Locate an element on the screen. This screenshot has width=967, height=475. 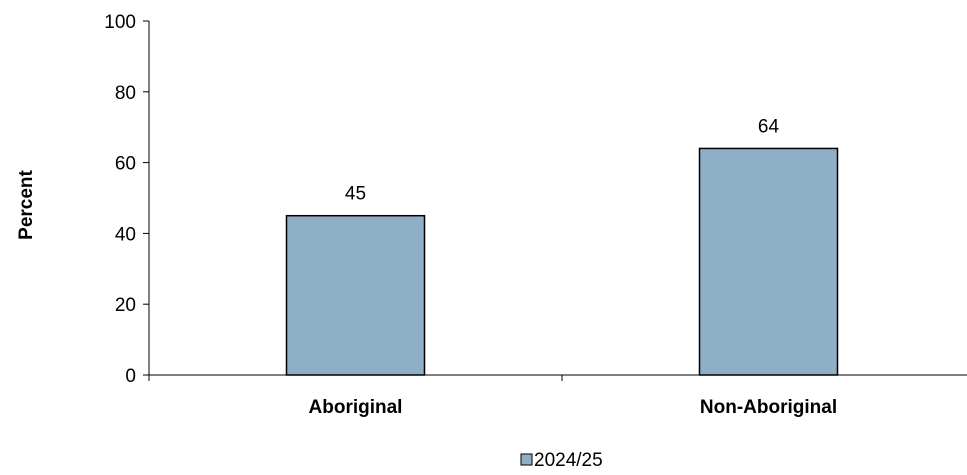
y-tick-label: 100 is located at coordinates (120, 22).